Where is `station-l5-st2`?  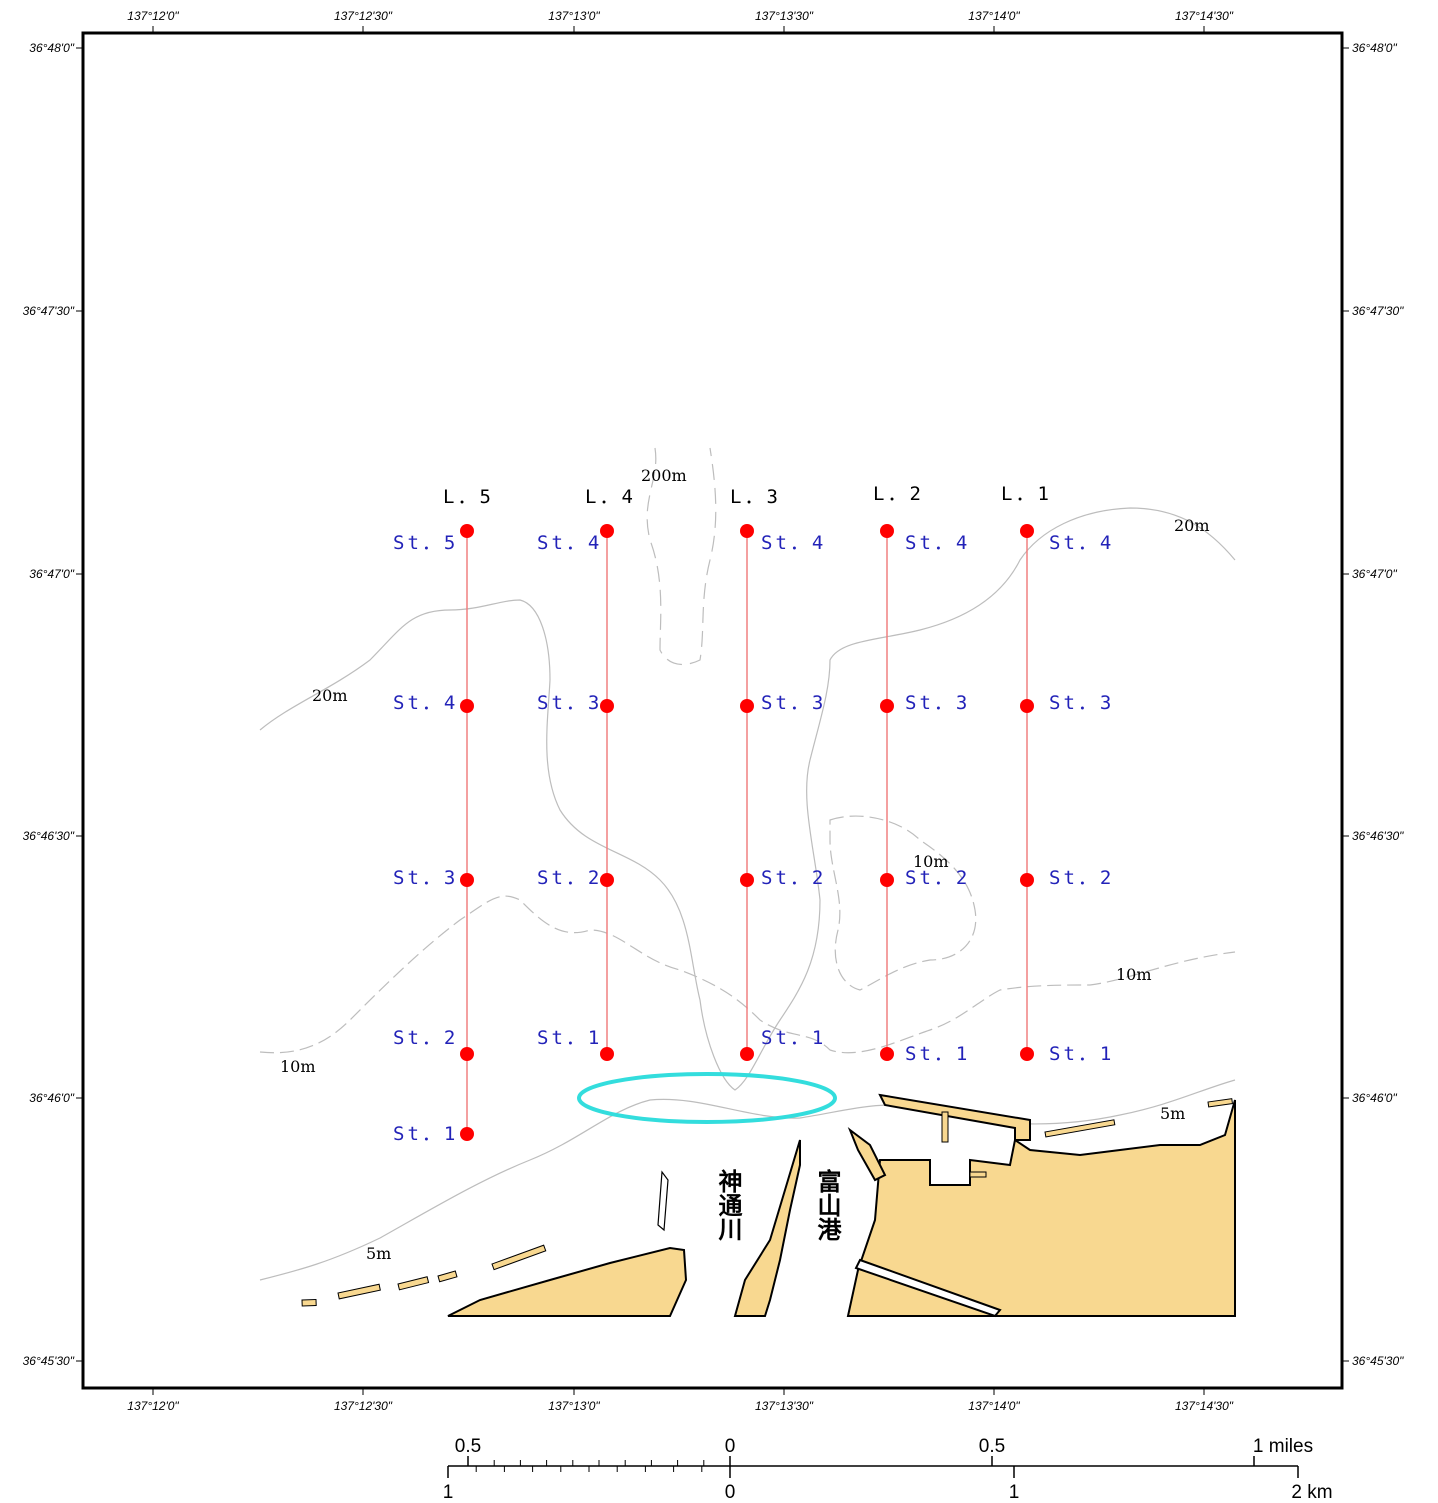 station-l5-st2 is located at coordinates (467, 1054).